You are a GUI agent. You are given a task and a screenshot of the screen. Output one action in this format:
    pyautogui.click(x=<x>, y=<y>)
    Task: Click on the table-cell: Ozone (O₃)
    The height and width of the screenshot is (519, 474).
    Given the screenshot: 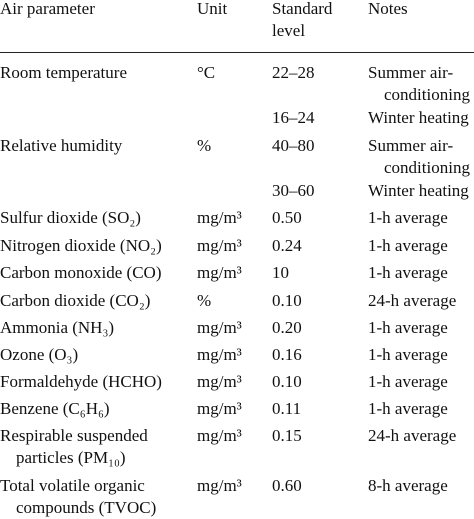 What is the action you would take?
    pyautogui.click(x=39, y=354)
    